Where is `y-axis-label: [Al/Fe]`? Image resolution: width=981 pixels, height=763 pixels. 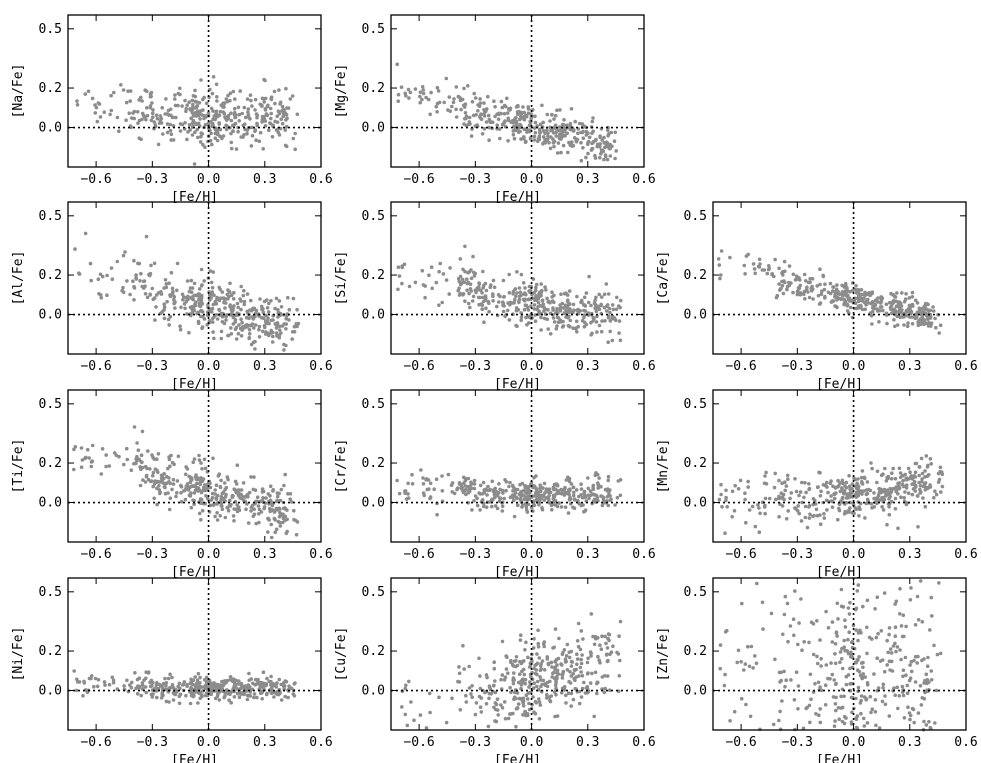 y-axis-label: [Al/Fe] is located at coordinates (18, 278).